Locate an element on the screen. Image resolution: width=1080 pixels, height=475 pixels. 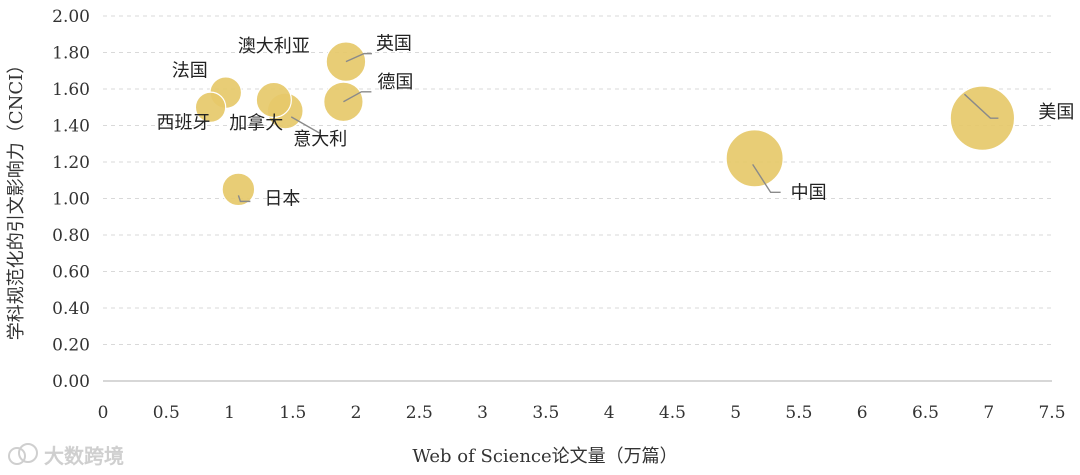
y-tick-label: 0.00 is located at coordinates (71, 382).